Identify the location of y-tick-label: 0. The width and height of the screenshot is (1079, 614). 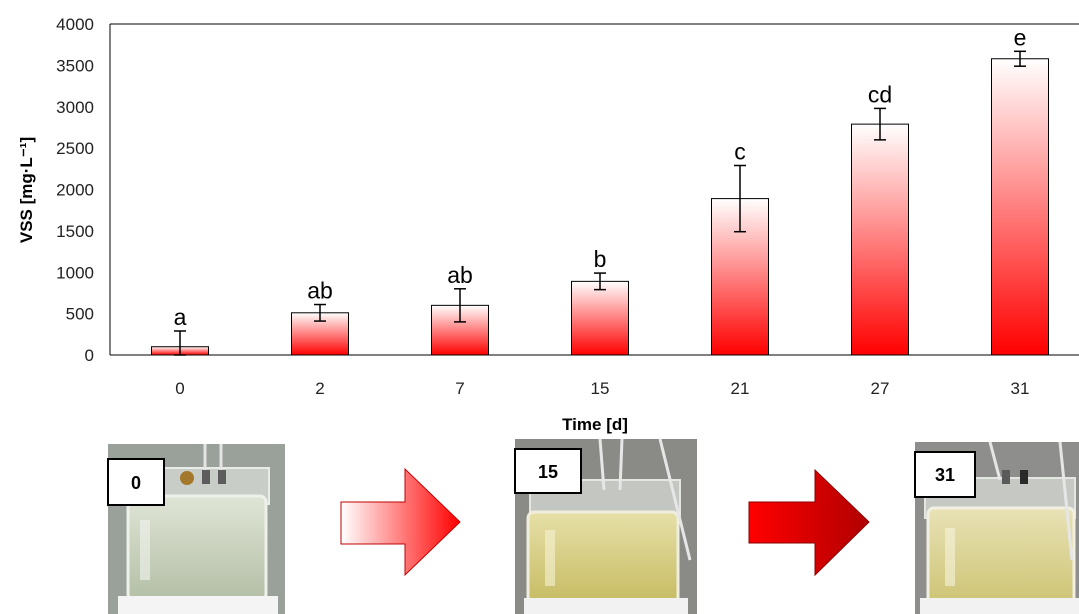
(89, 355).